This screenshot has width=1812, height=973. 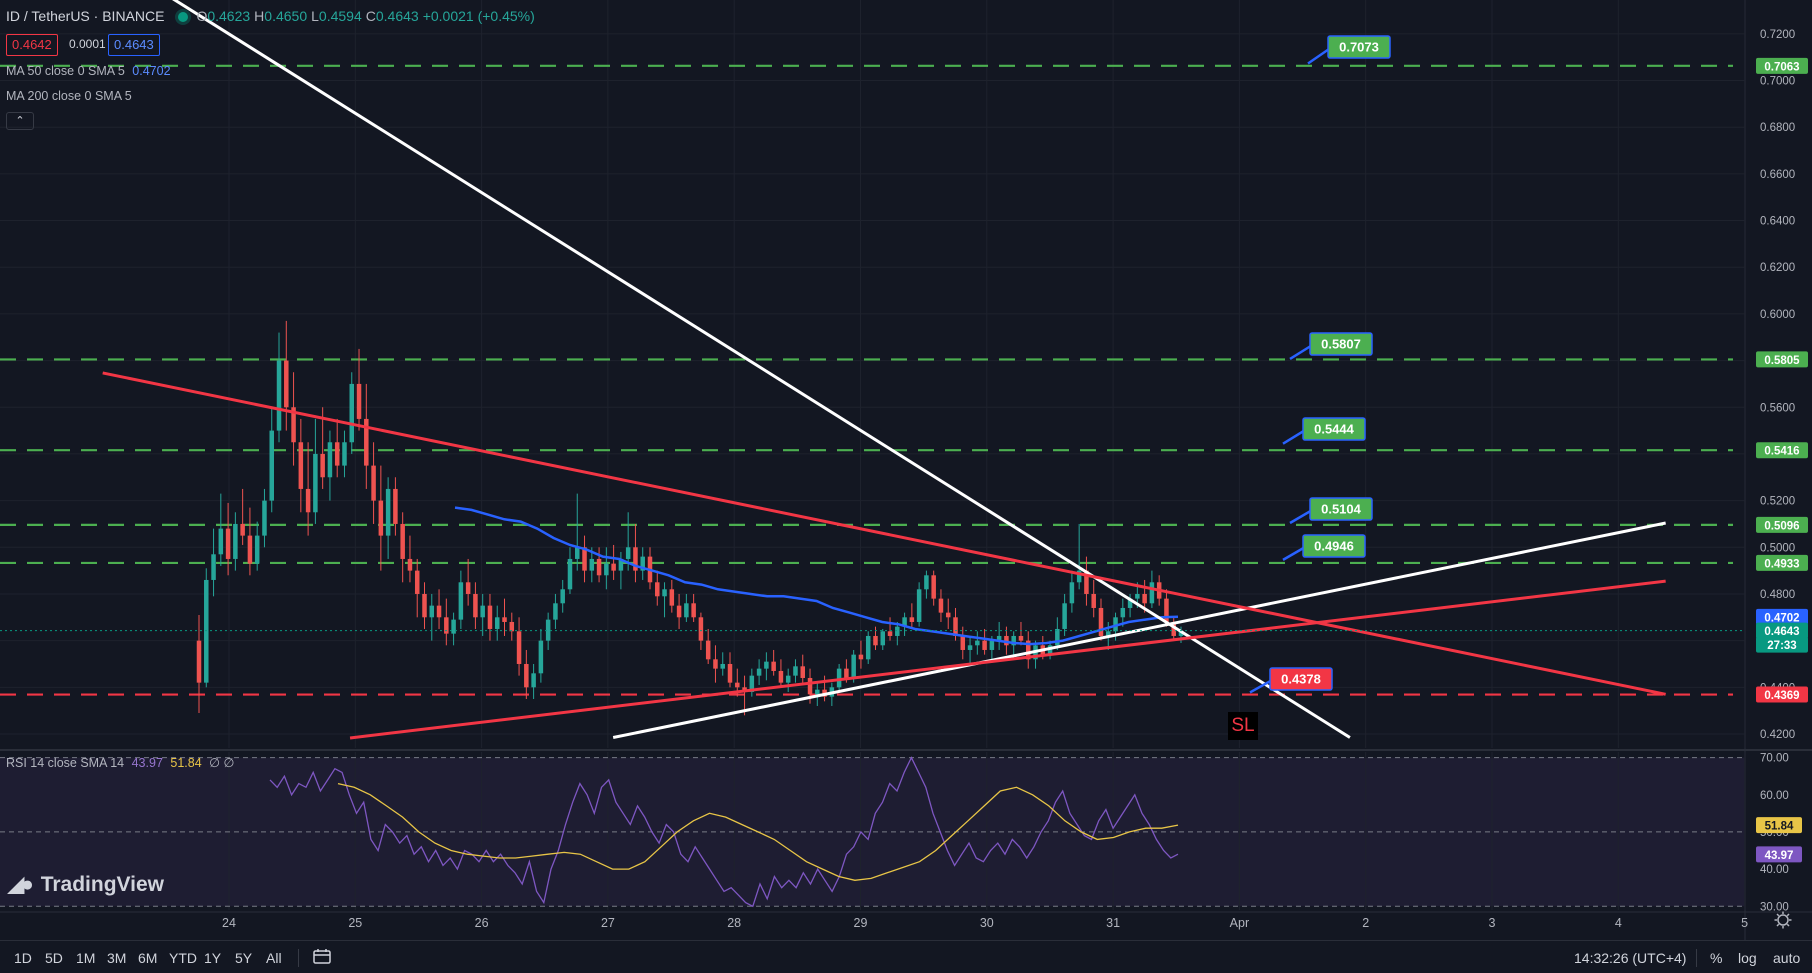 I want to click on y-tick-label: 0.6600, so click(x=1777, y=175).